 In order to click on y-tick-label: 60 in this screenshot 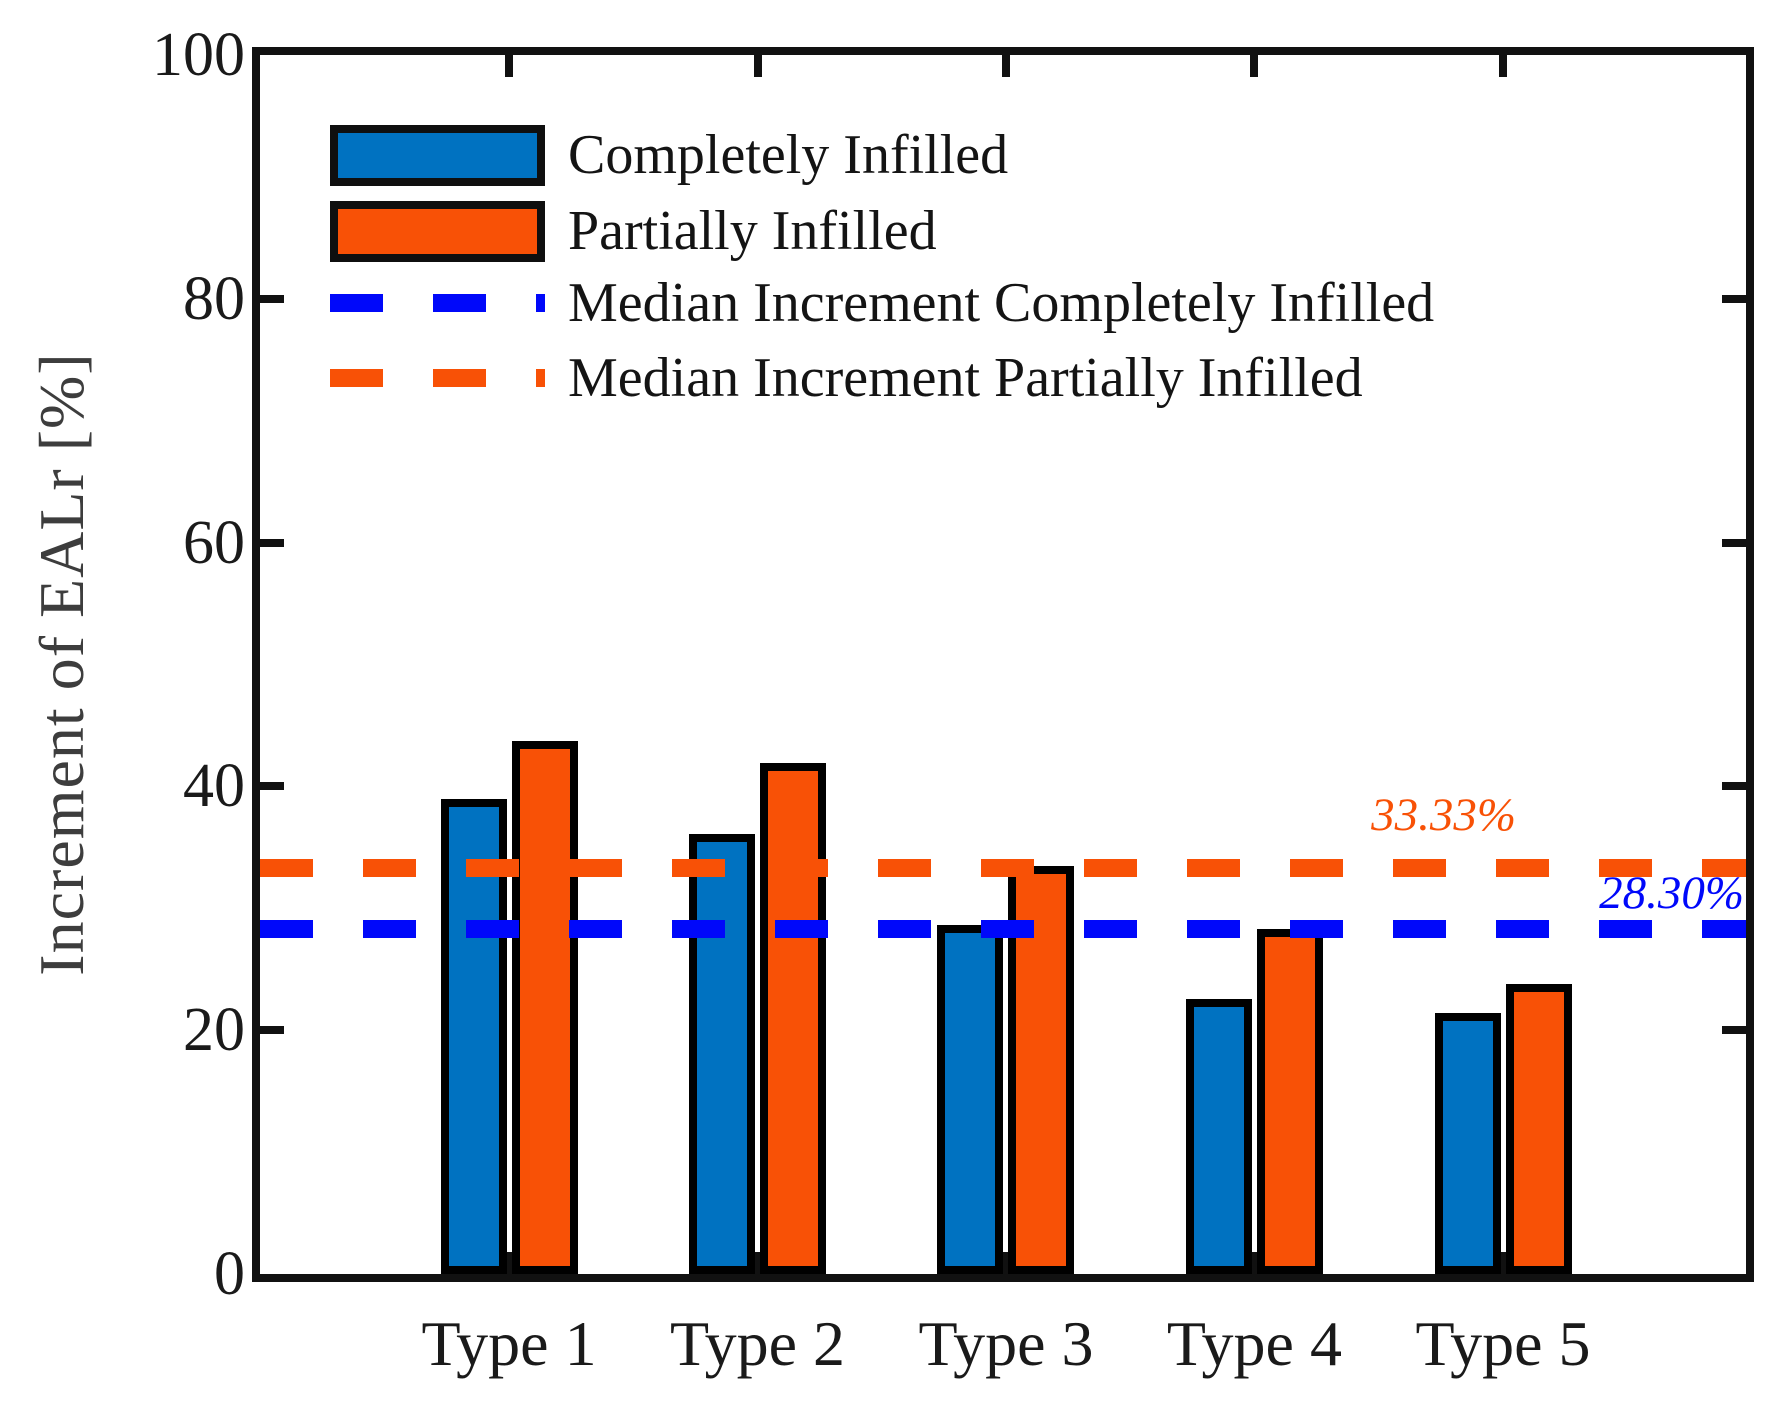, I will do `click(214, 542)`.